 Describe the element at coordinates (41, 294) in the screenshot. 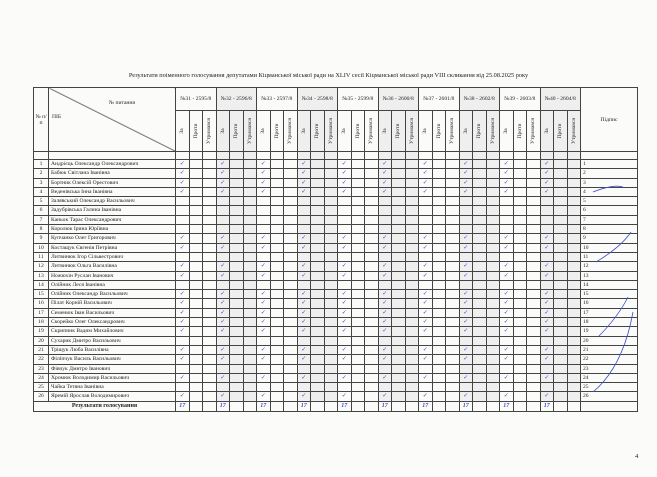

I see `row-number: 15` at that location.